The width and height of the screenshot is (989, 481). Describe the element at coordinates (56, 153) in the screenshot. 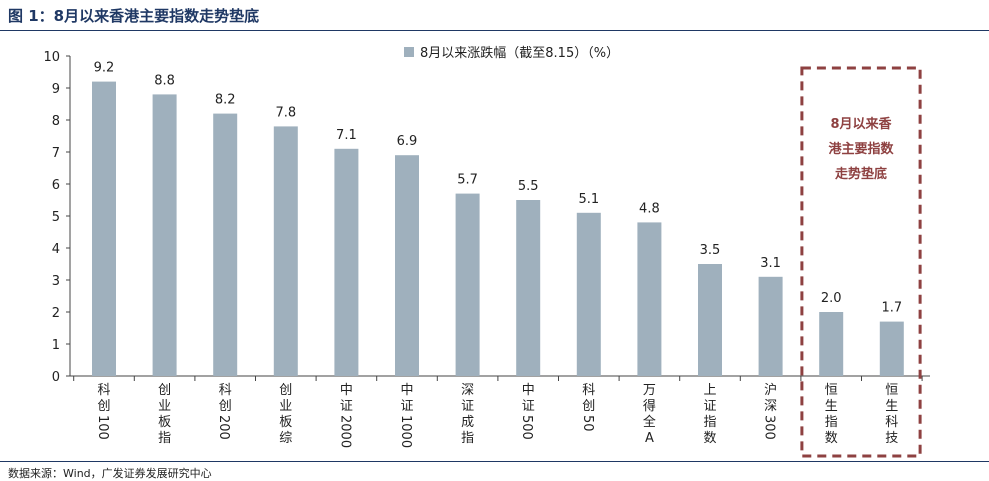

I see `y-tick-label: 7` at that location.